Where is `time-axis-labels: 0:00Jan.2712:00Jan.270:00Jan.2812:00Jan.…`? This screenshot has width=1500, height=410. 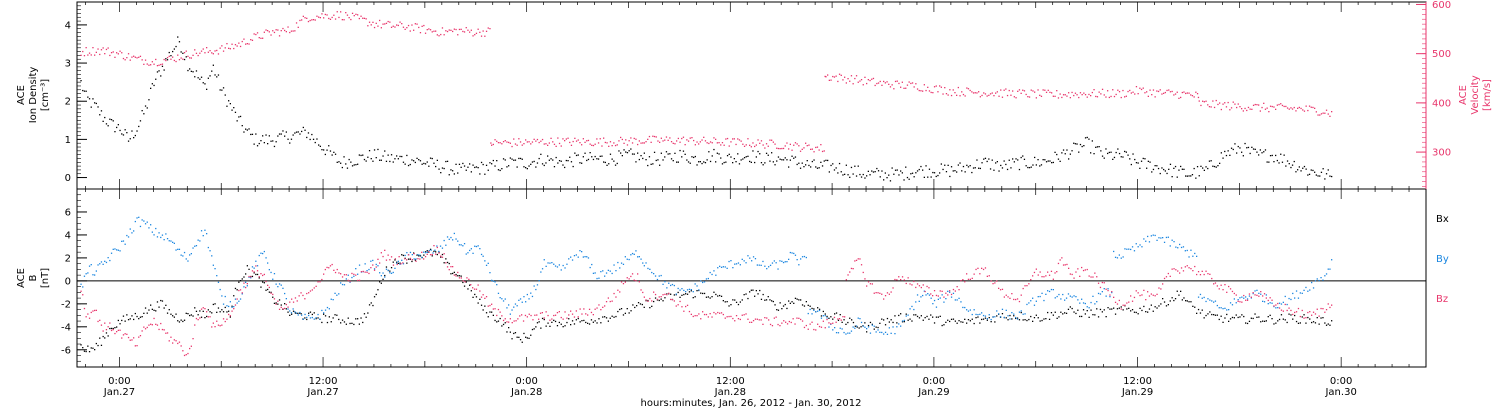
time-axis-labels: 0:00Jan.2712:00Jan.270:00Jan.2812:00Jan.… is located at coordinates (730, 387).